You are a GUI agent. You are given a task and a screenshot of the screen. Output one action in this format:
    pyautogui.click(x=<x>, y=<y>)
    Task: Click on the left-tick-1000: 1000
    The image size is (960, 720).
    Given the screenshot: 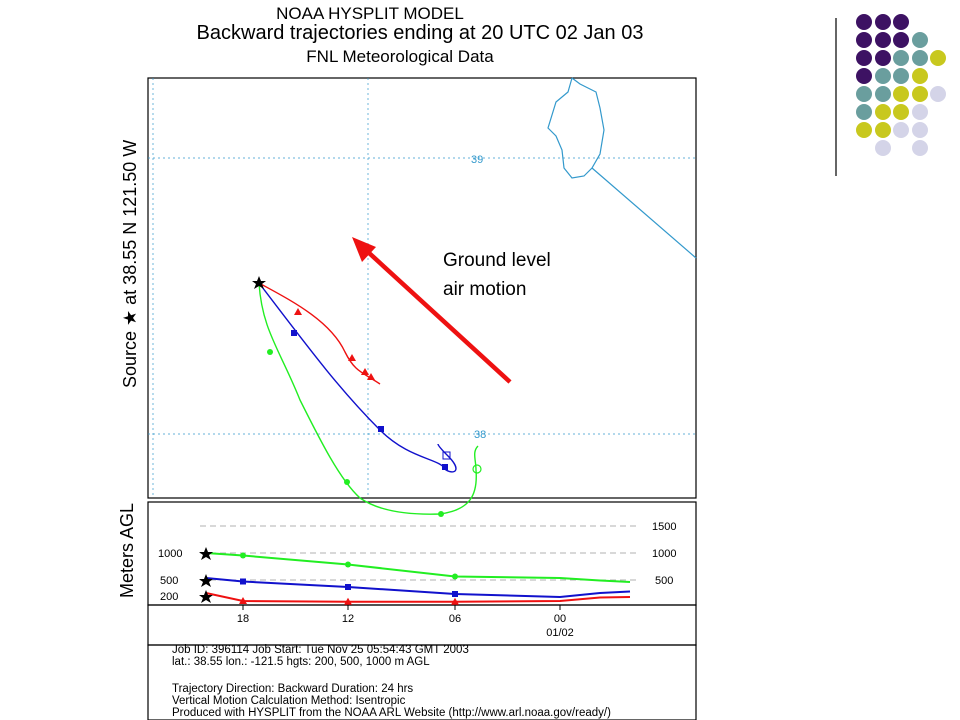 What is the action you would take?
    pyautogui.click(x=170, y=554)
    